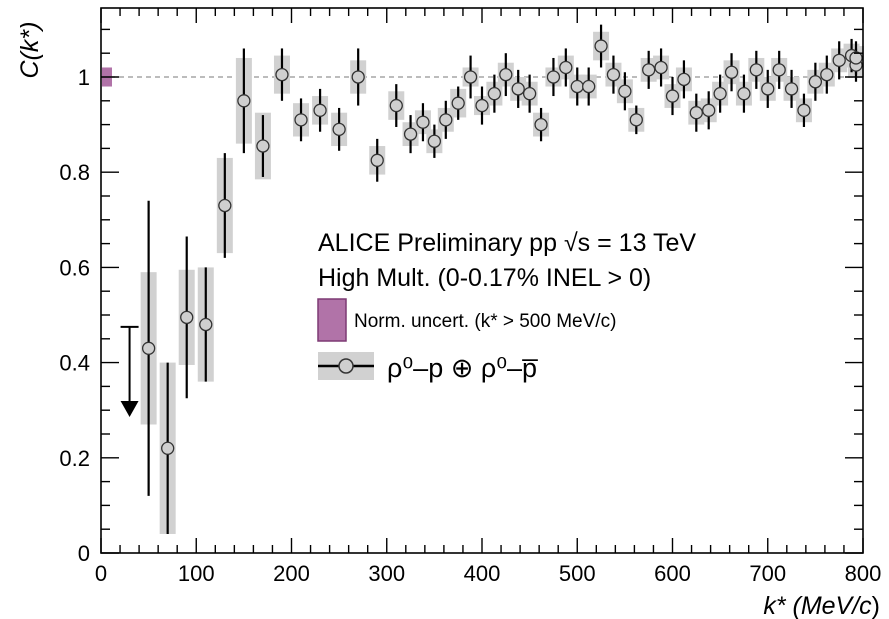 The width and height of the screenshot is (889, 619). I want to click on legend-norm-label: Norm. uncert. (k* > 500 MeV/c), so click(485, 321).